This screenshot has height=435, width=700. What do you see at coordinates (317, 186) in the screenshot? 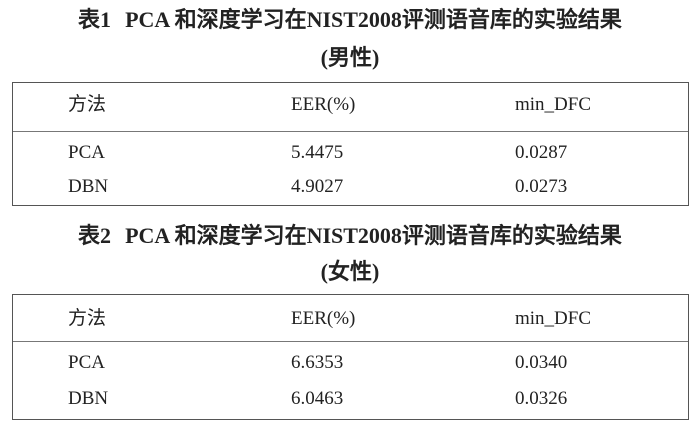
I see `table-cell: 4.9027` at bounding box center [317, 186].